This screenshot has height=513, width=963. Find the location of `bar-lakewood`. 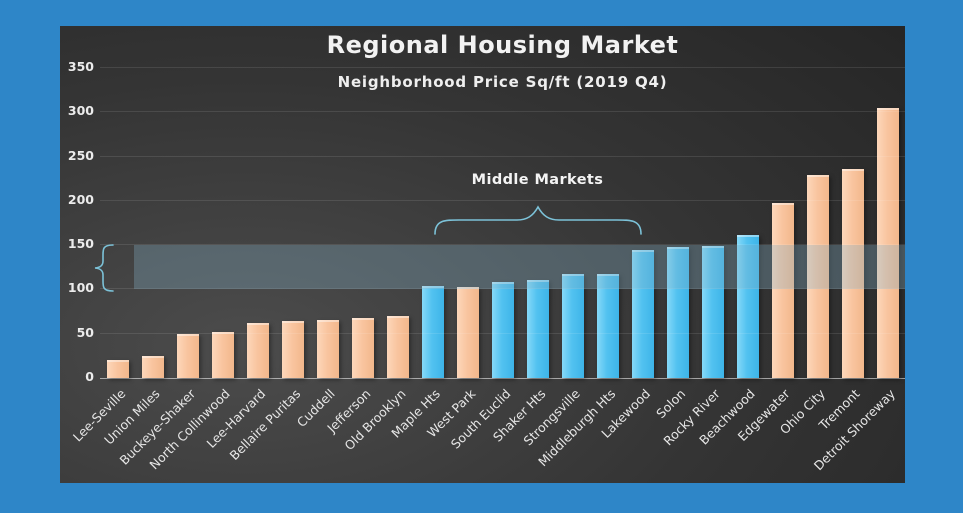

bar-lakewood is located at coordinates (642, 313).